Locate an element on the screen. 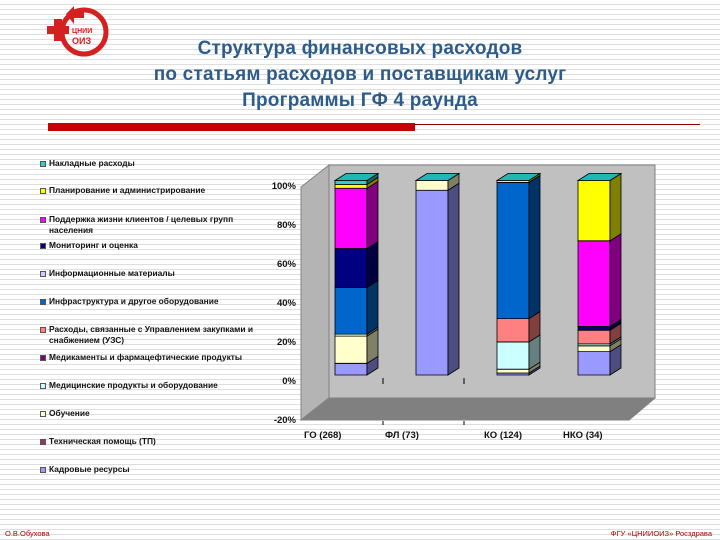 This screenshot has height=540, width=720. legend-label: Планирование и администрирование is located at coordinates (127, 190).